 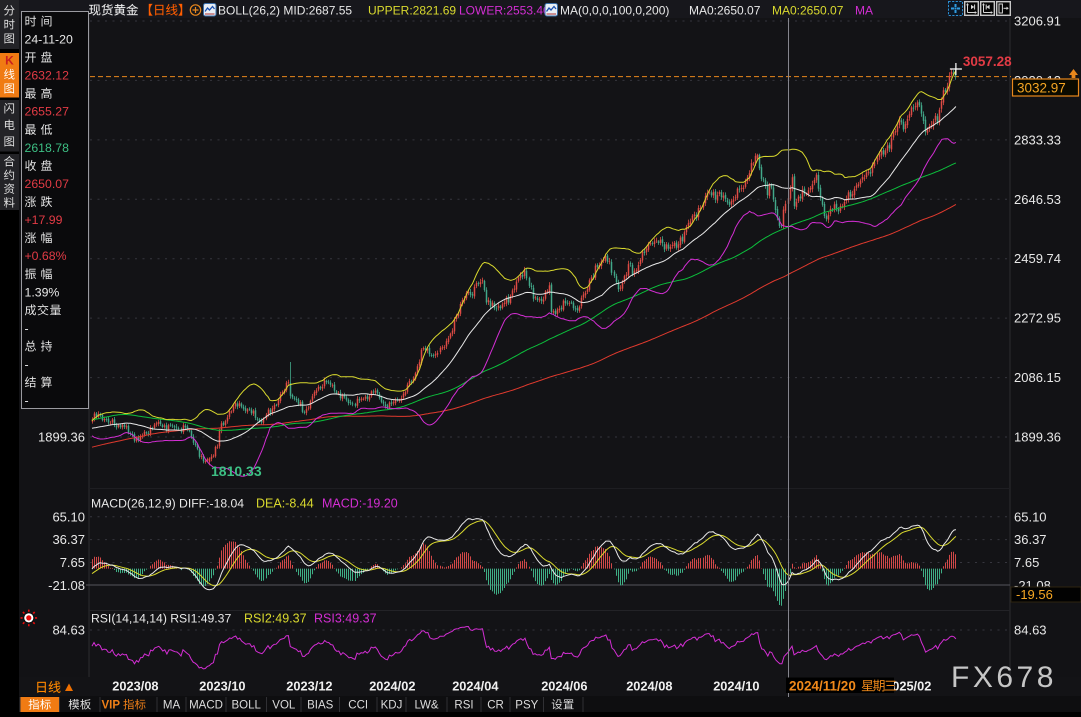 I want to click on svg-text: 2632.12, so click(x=47, y=76).